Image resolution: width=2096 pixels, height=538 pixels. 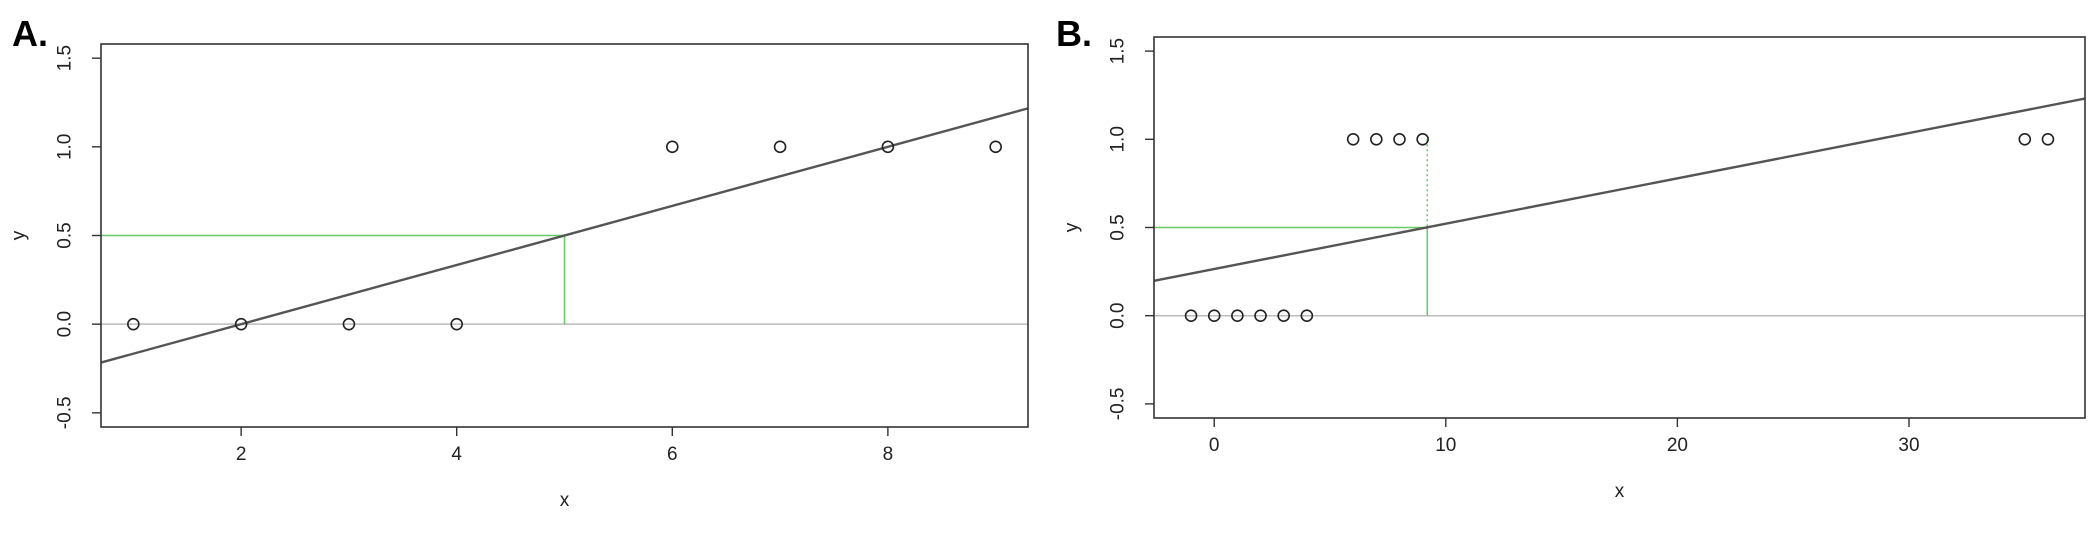 What do you see at coordinates (241, 454) in the screenshot?
I see `panel-a-x-tick-label-0: 2` at bounding box center [241, 454].